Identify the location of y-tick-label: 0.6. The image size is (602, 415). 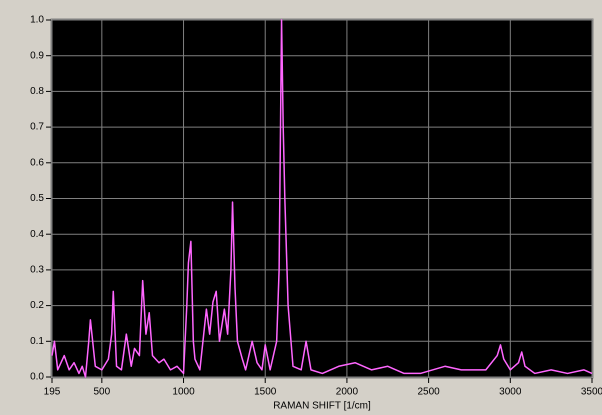
(37, 162).